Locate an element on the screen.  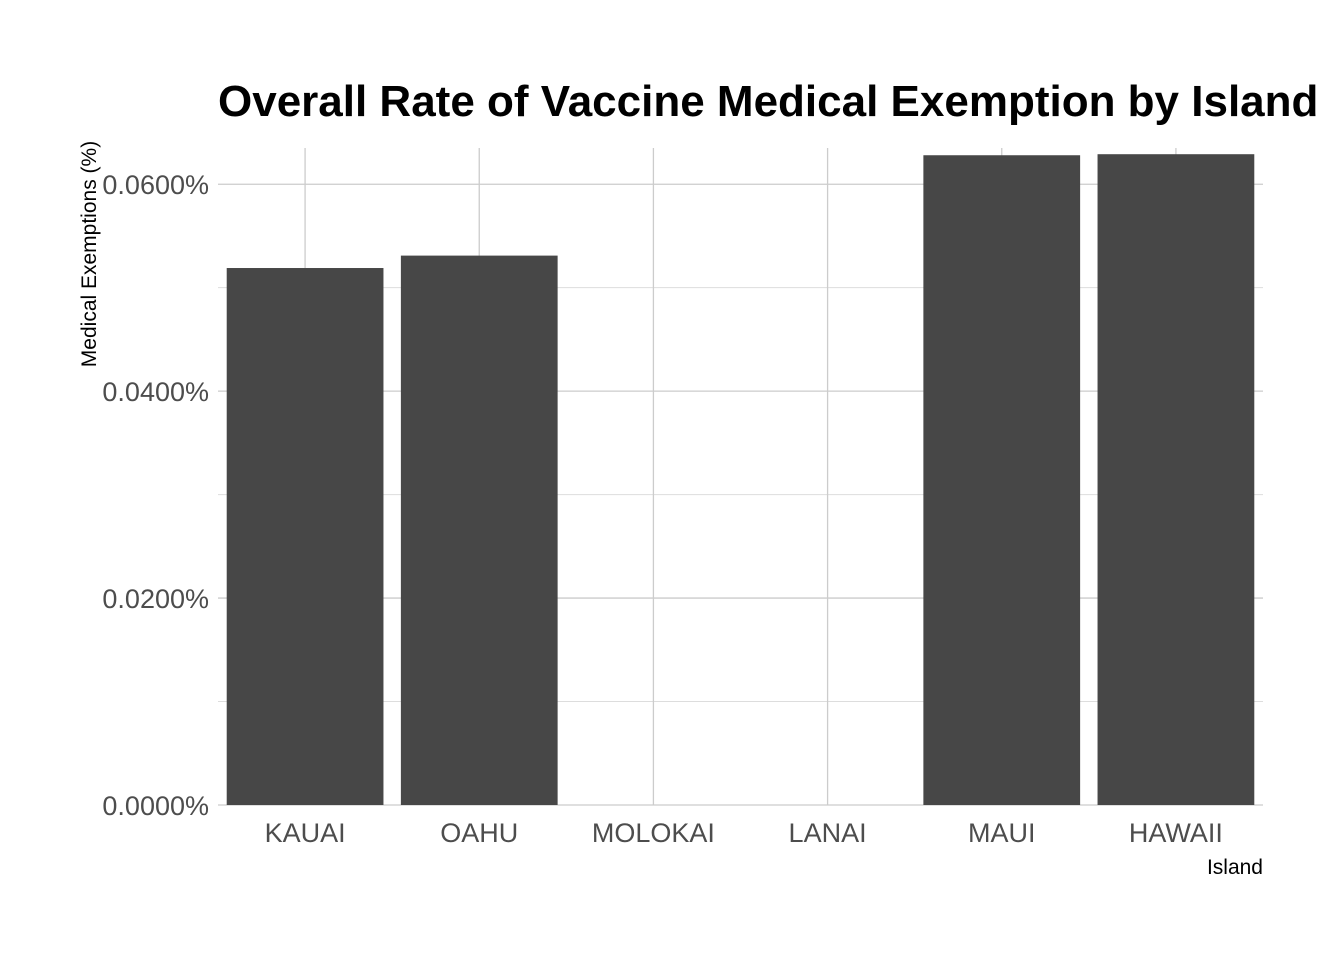
x-axis-label: Island is located at coordinates (1235, 867).